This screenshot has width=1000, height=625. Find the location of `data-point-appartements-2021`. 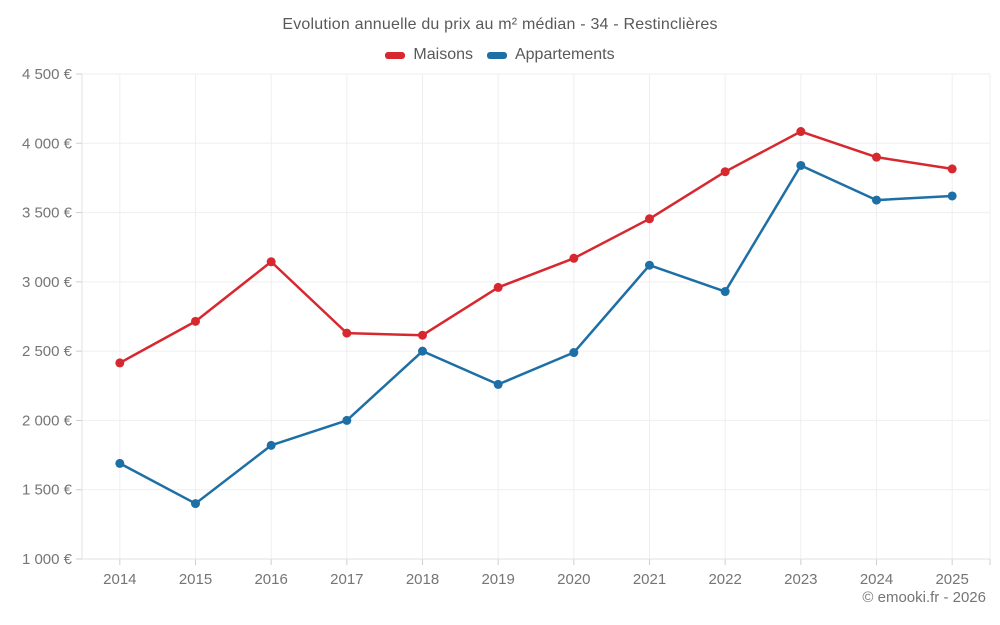

data-point-appartements-2021 is located at coordinates (649, 265).